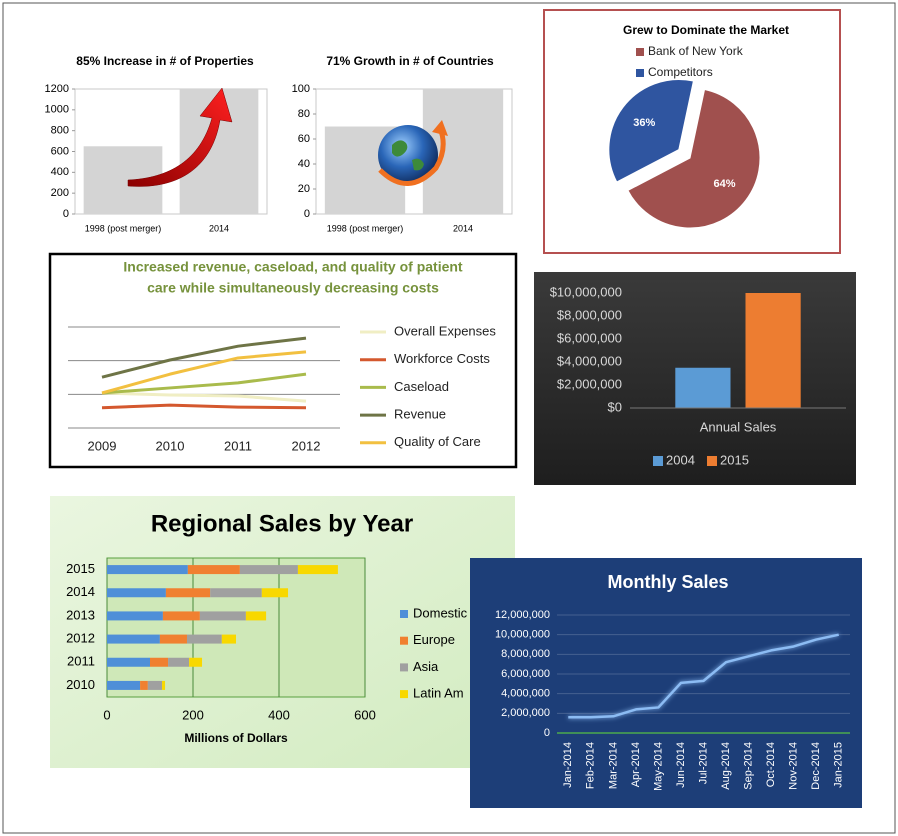 This screenshot has height=836, width=898. I want to click on legend-label: Competitors, so click(680, 72).